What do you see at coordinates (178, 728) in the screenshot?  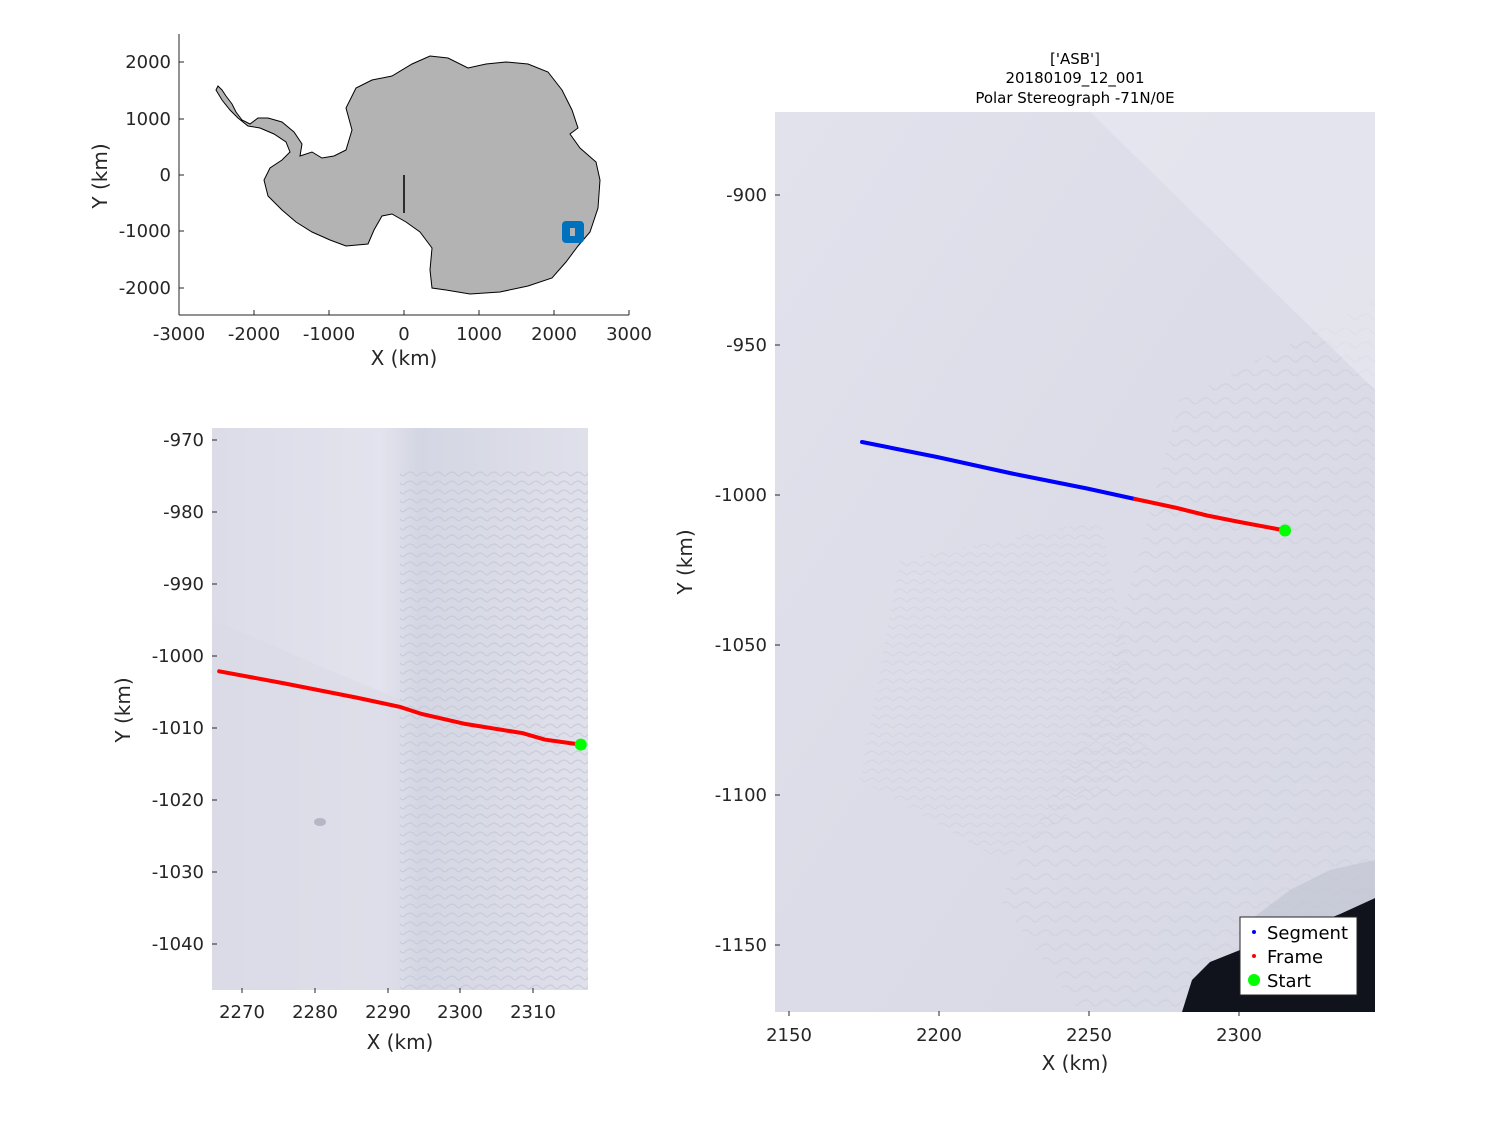 I see `zoom-y-tick-label: -1010` at bounding box center [178, 728].